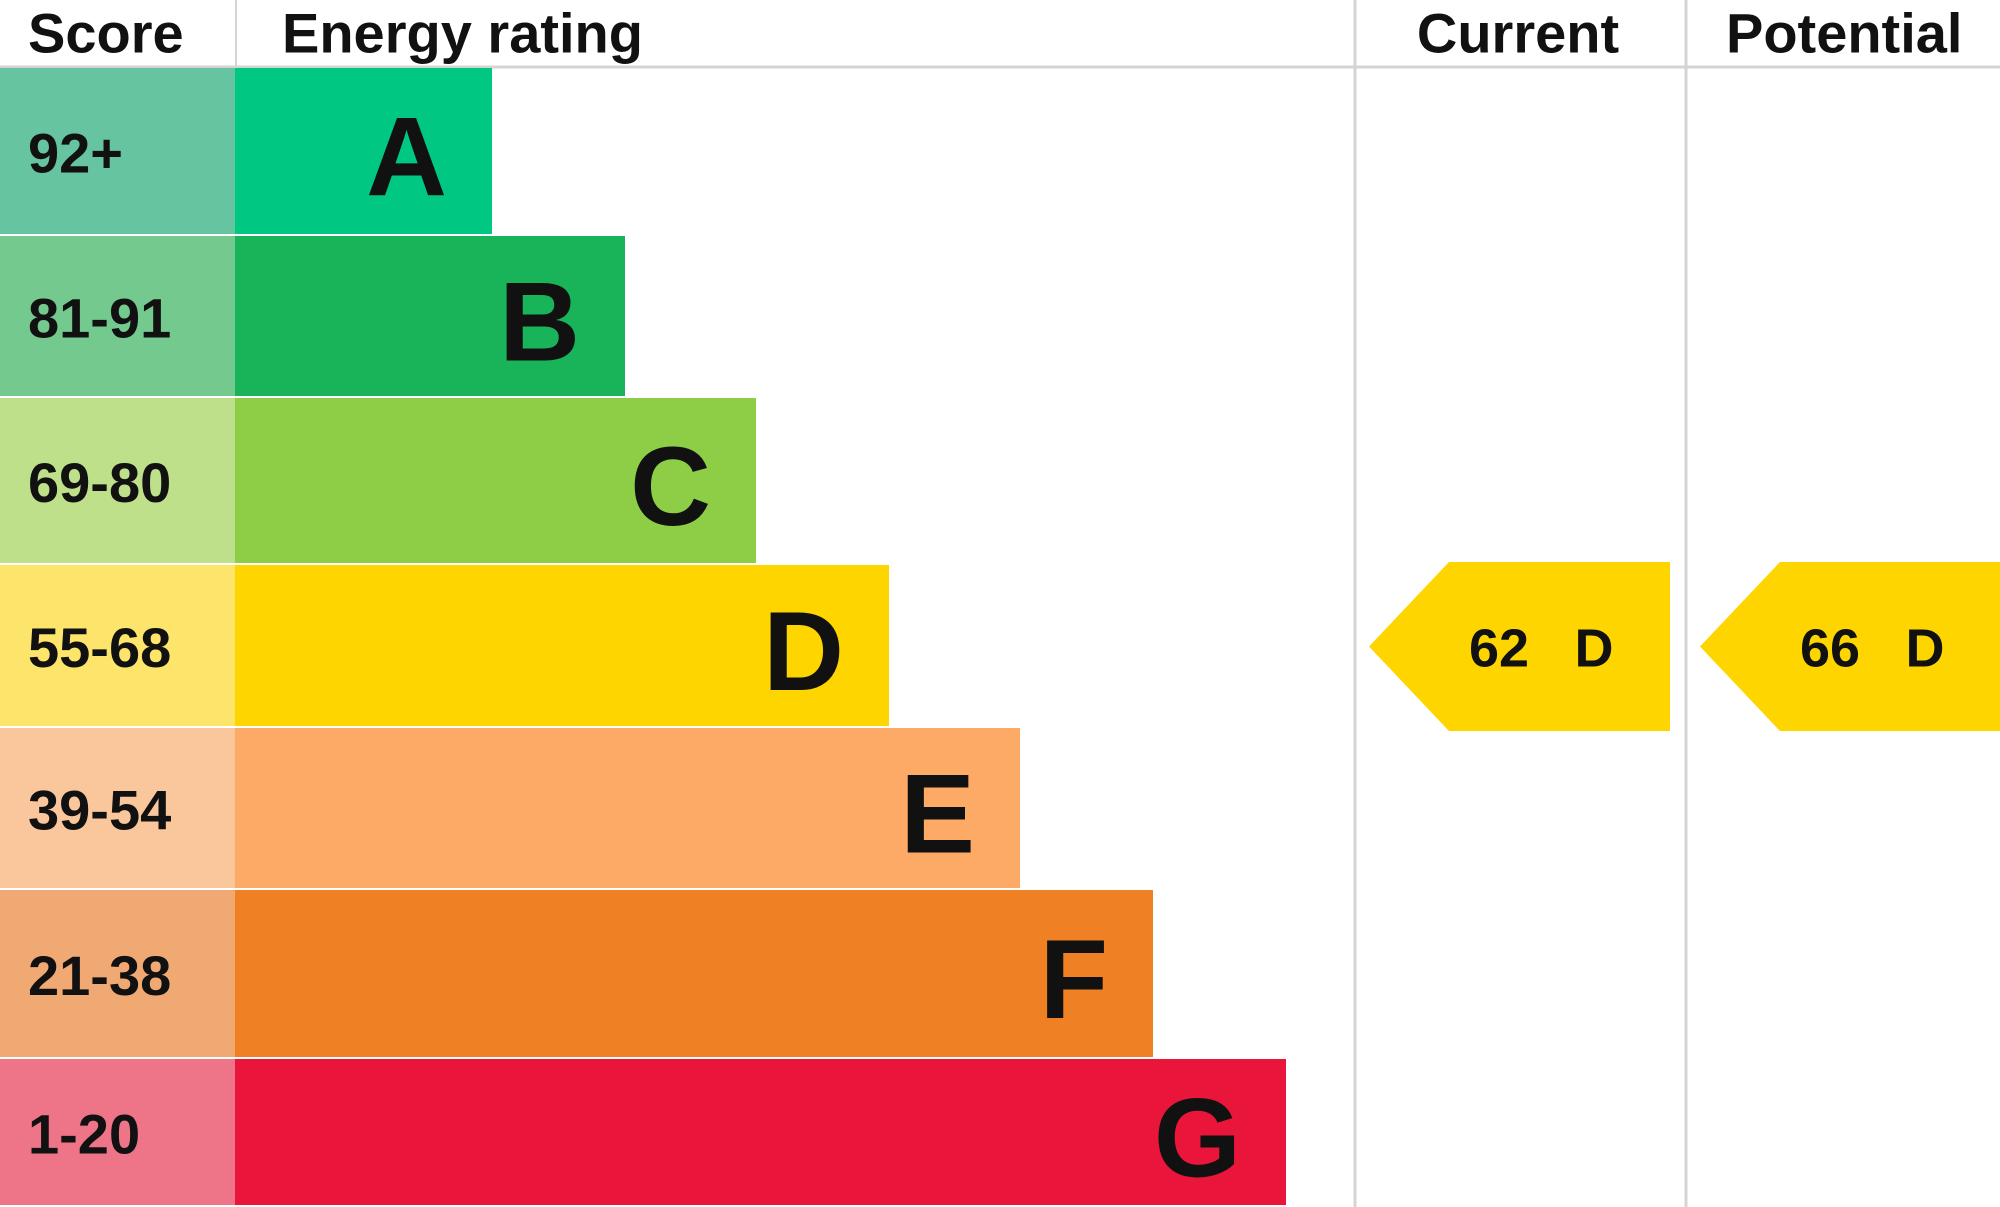  What do you see at coordinates (106, 33) in the screenshot?
I see `header-score: Score` at bounding box center [106, 33].